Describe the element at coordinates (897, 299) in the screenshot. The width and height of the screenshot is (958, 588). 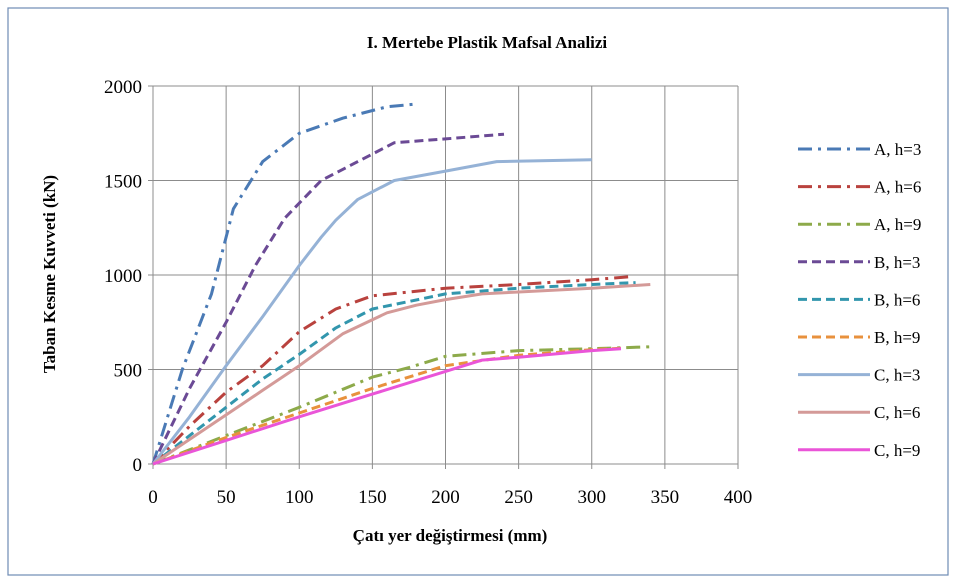
I see `legend-label-4: B, h=6` at that location.